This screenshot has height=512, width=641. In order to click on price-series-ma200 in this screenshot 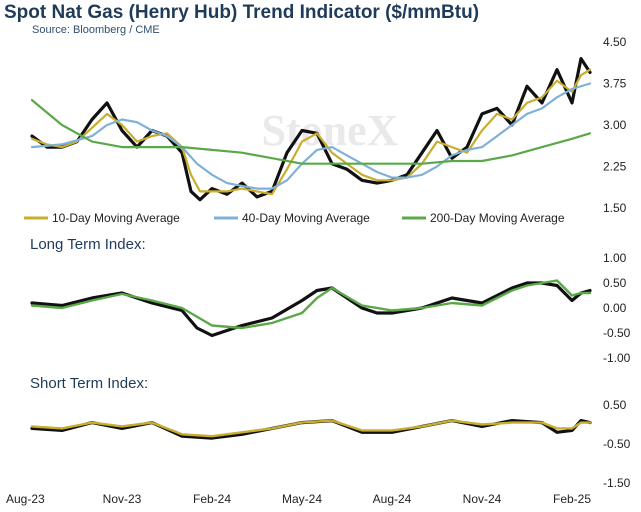, I will do `click(311, 131)`.